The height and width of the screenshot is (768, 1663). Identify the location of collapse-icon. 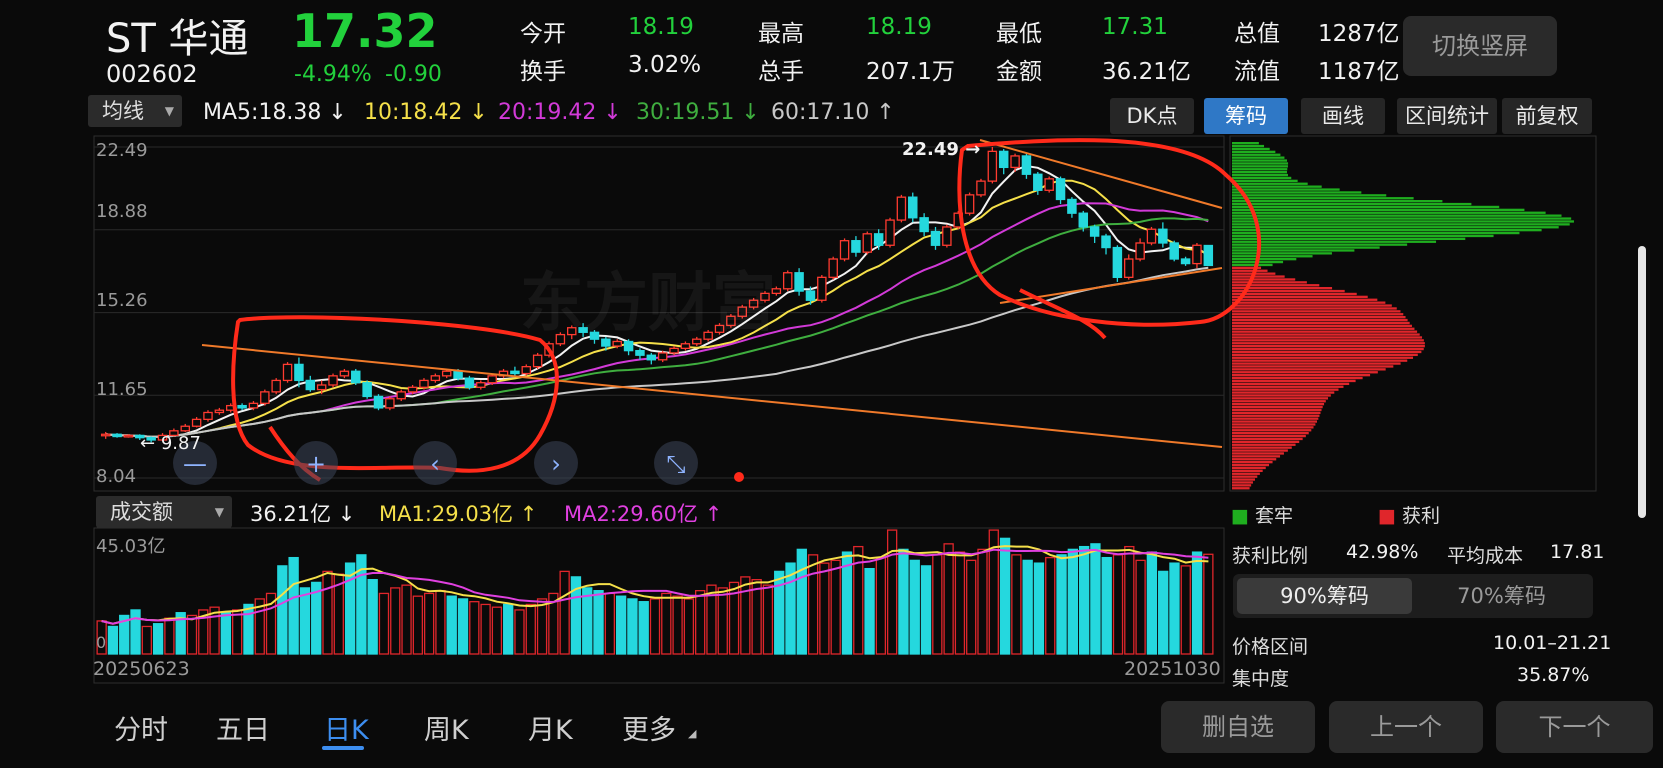
(676, 463).